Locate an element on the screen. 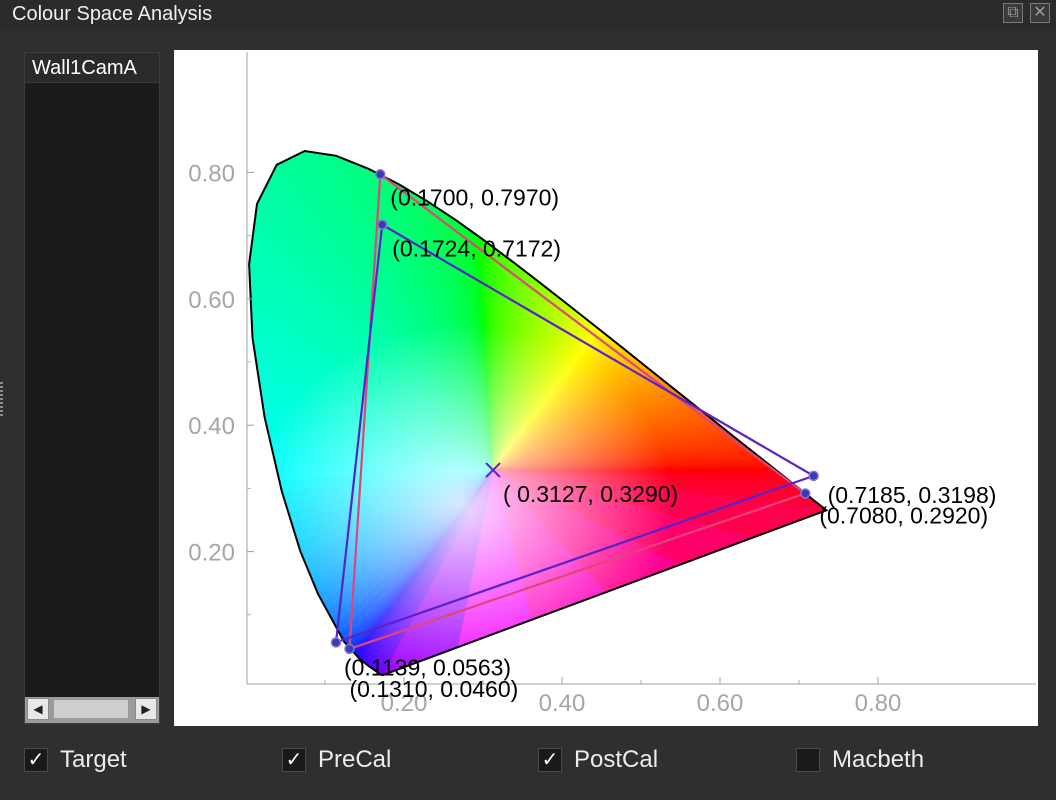 The height and width of the screenshot is (800, 1056). y-tick-label: 0.20 is located at coordinates (211, 553).